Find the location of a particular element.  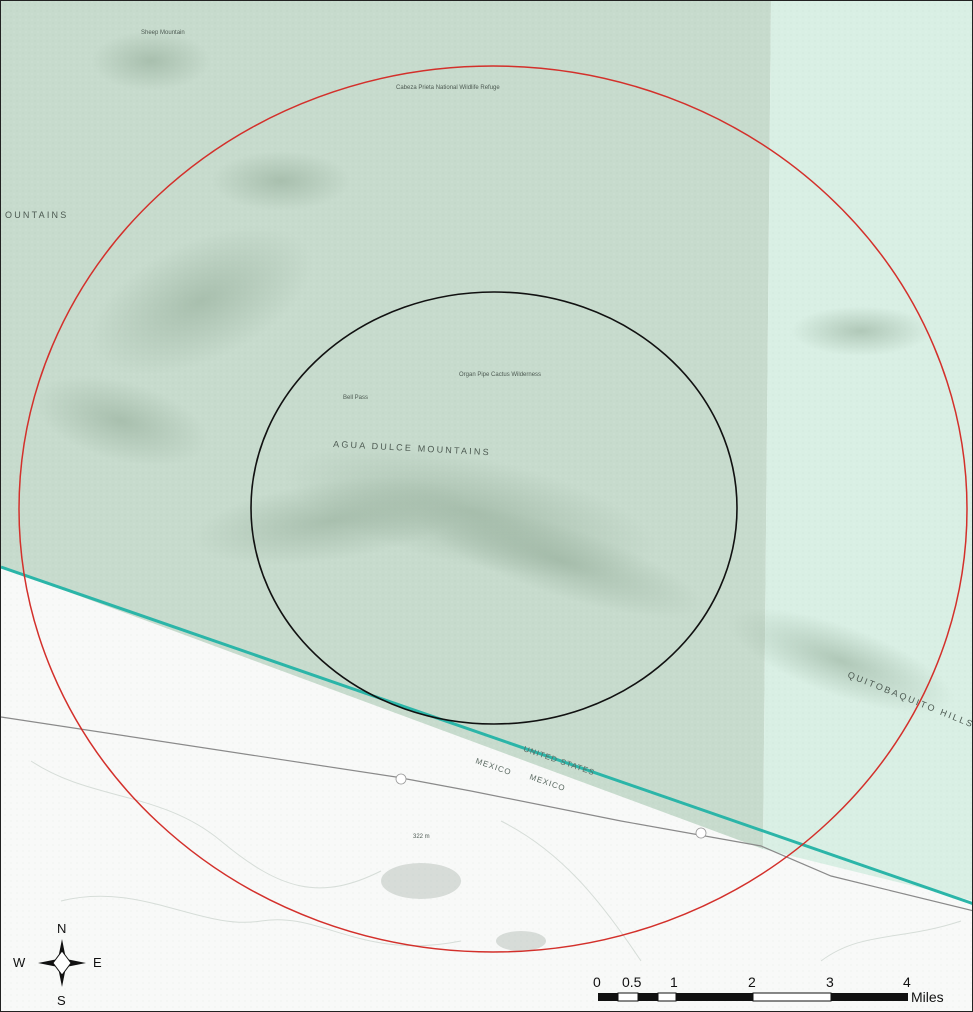

compass-e: E is located at coordinates (97, 962).